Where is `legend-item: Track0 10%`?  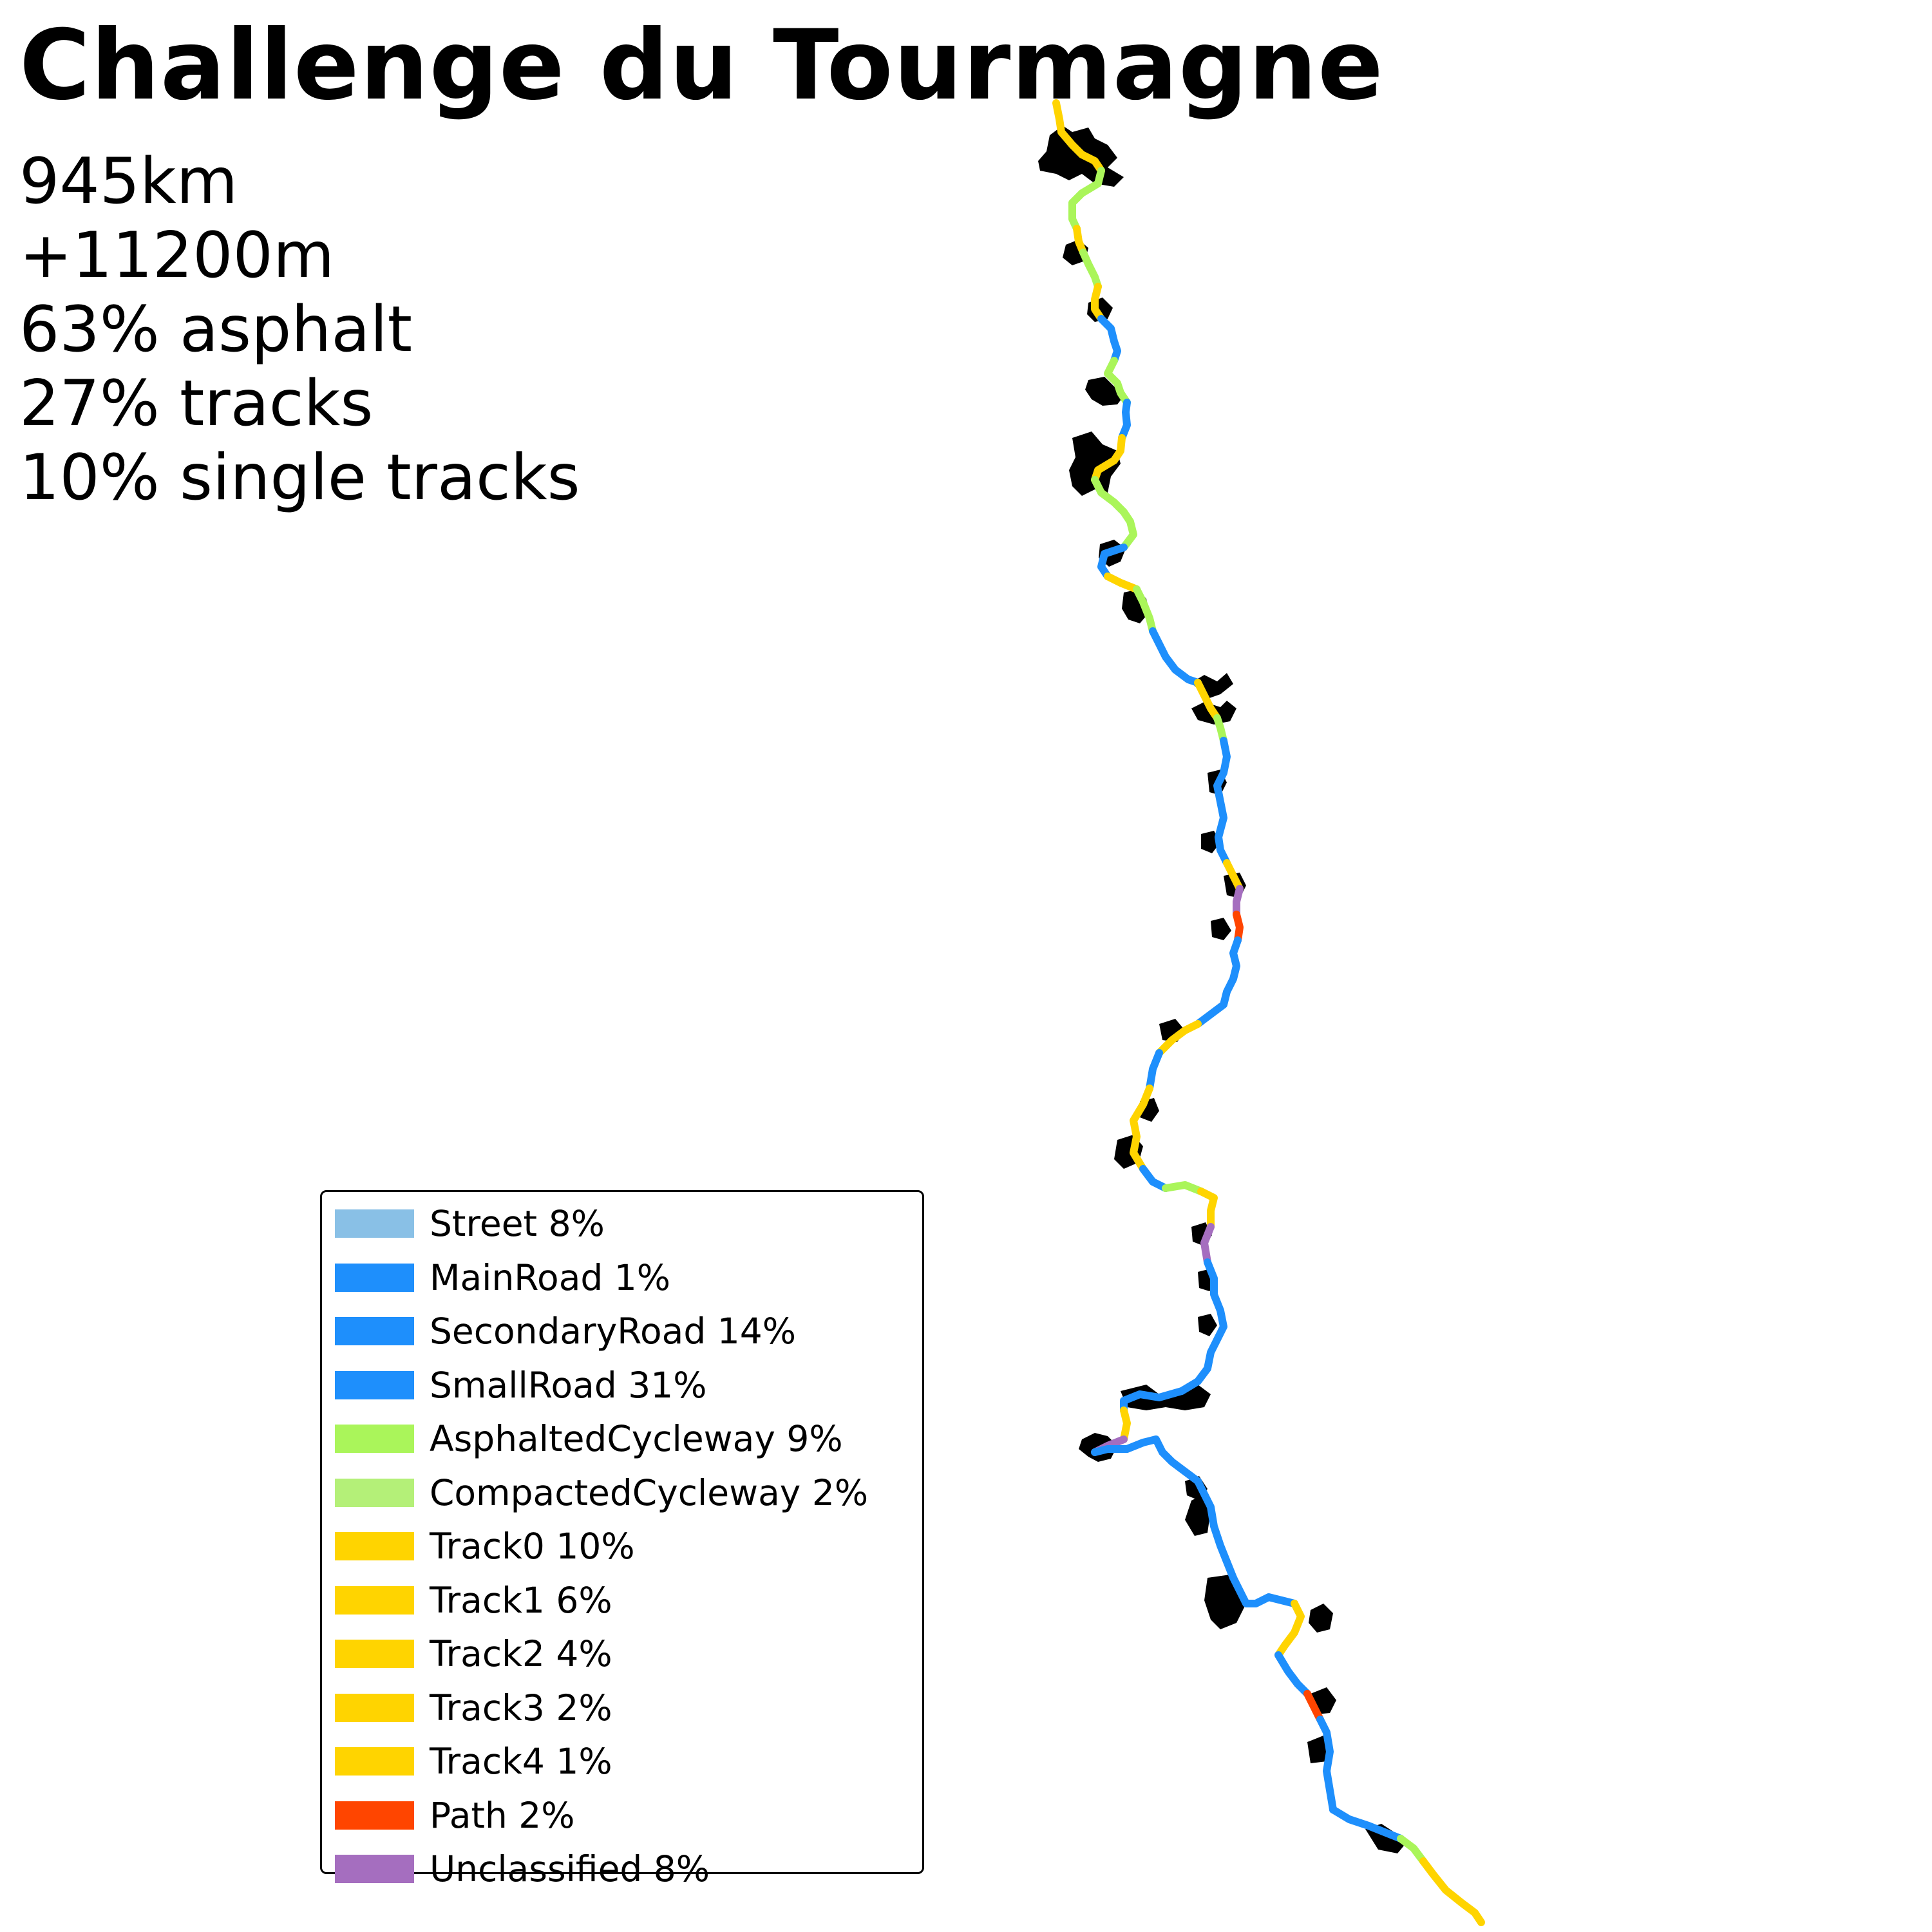
legend-item: Track0 10% is located at coordinates (485, 1546).